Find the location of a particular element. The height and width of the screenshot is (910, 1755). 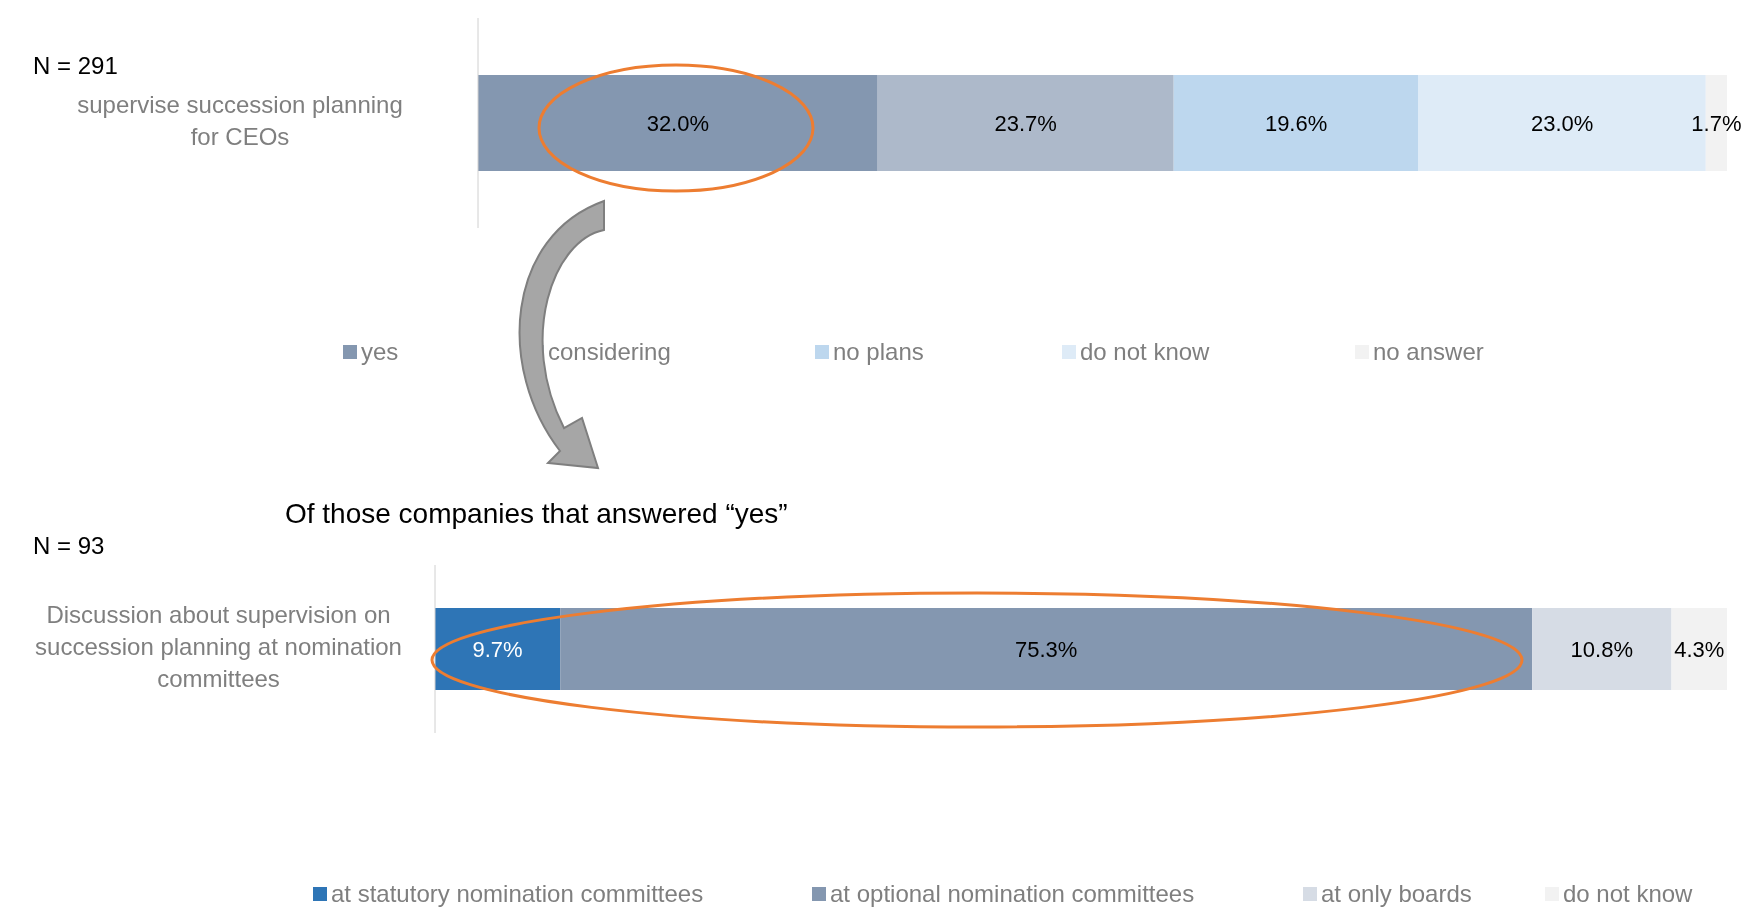

text: N = 93 is located at coordinates (69, 546).